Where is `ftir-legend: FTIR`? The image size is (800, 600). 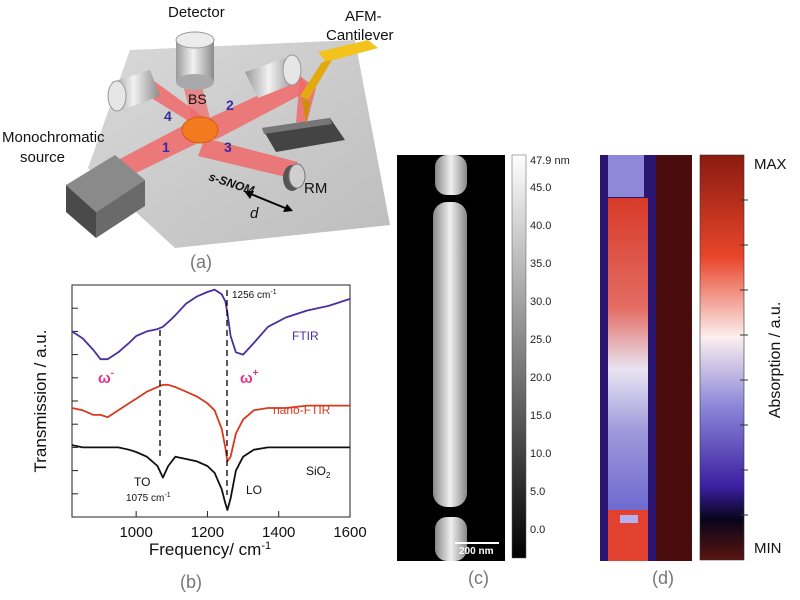 ftir-legend: FTIR is located at coordinates (305, 336).